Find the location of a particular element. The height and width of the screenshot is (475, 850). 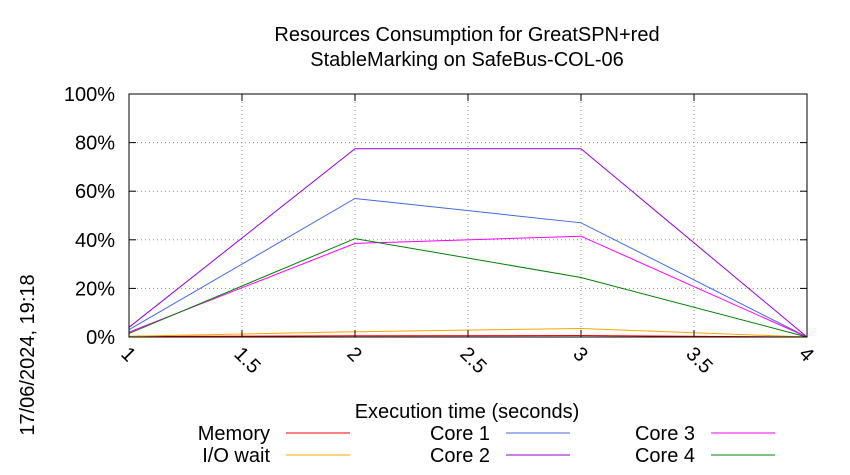

legend-label-core-4: Core 4 is located at coordinates (665, 456).